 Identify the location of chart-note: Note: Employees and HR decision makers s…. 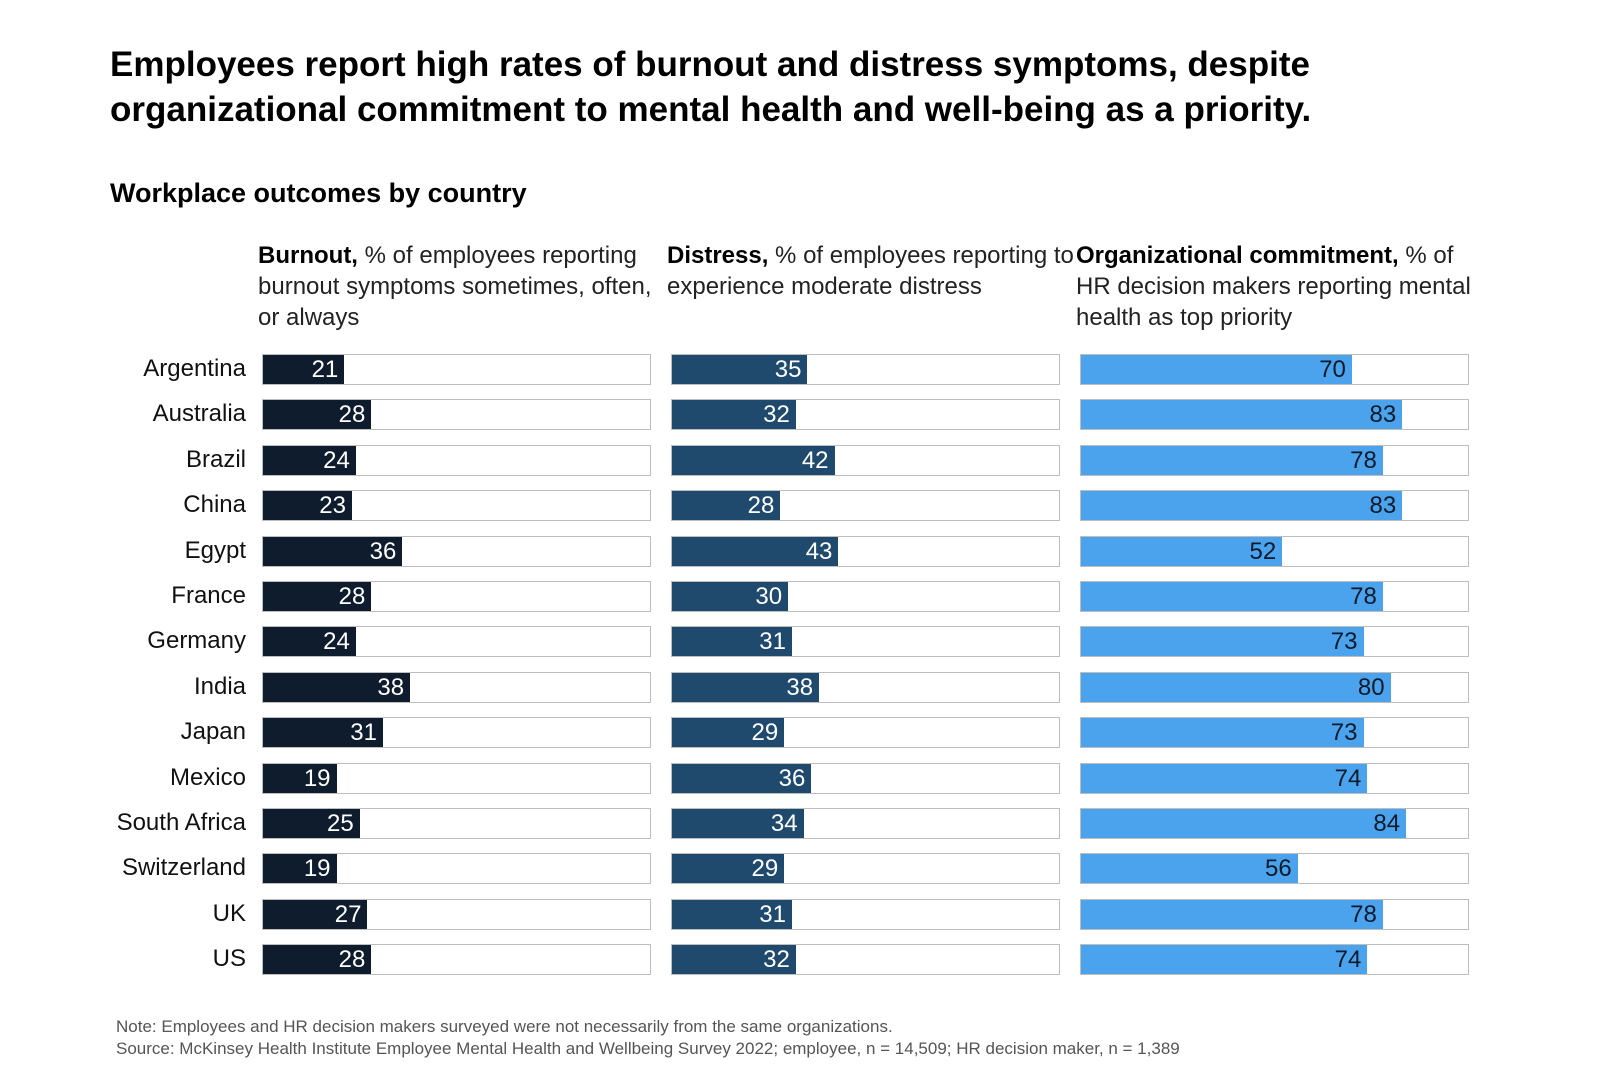
(504, 1026).